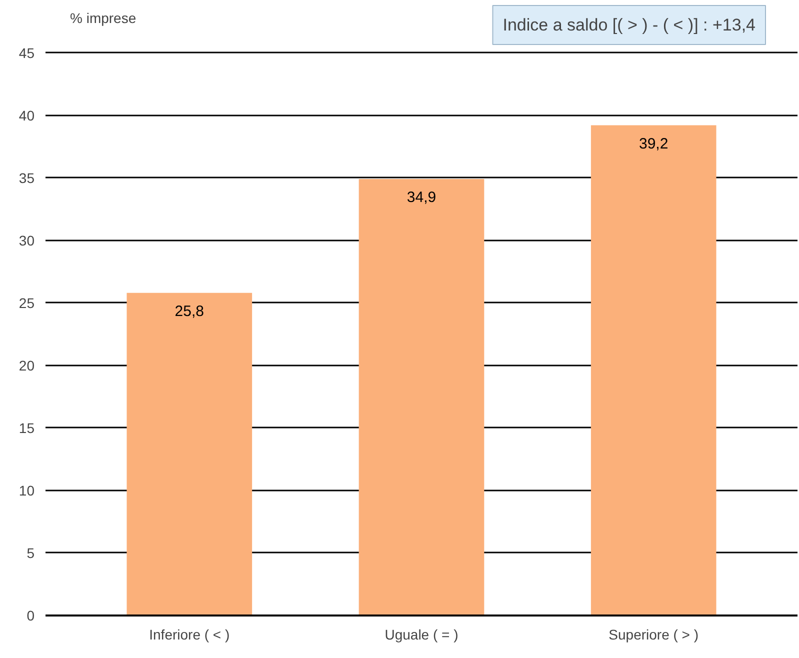 The width and height of the screenshot is (799, 658). I want to click on text: % imprese, so click(103, 18).